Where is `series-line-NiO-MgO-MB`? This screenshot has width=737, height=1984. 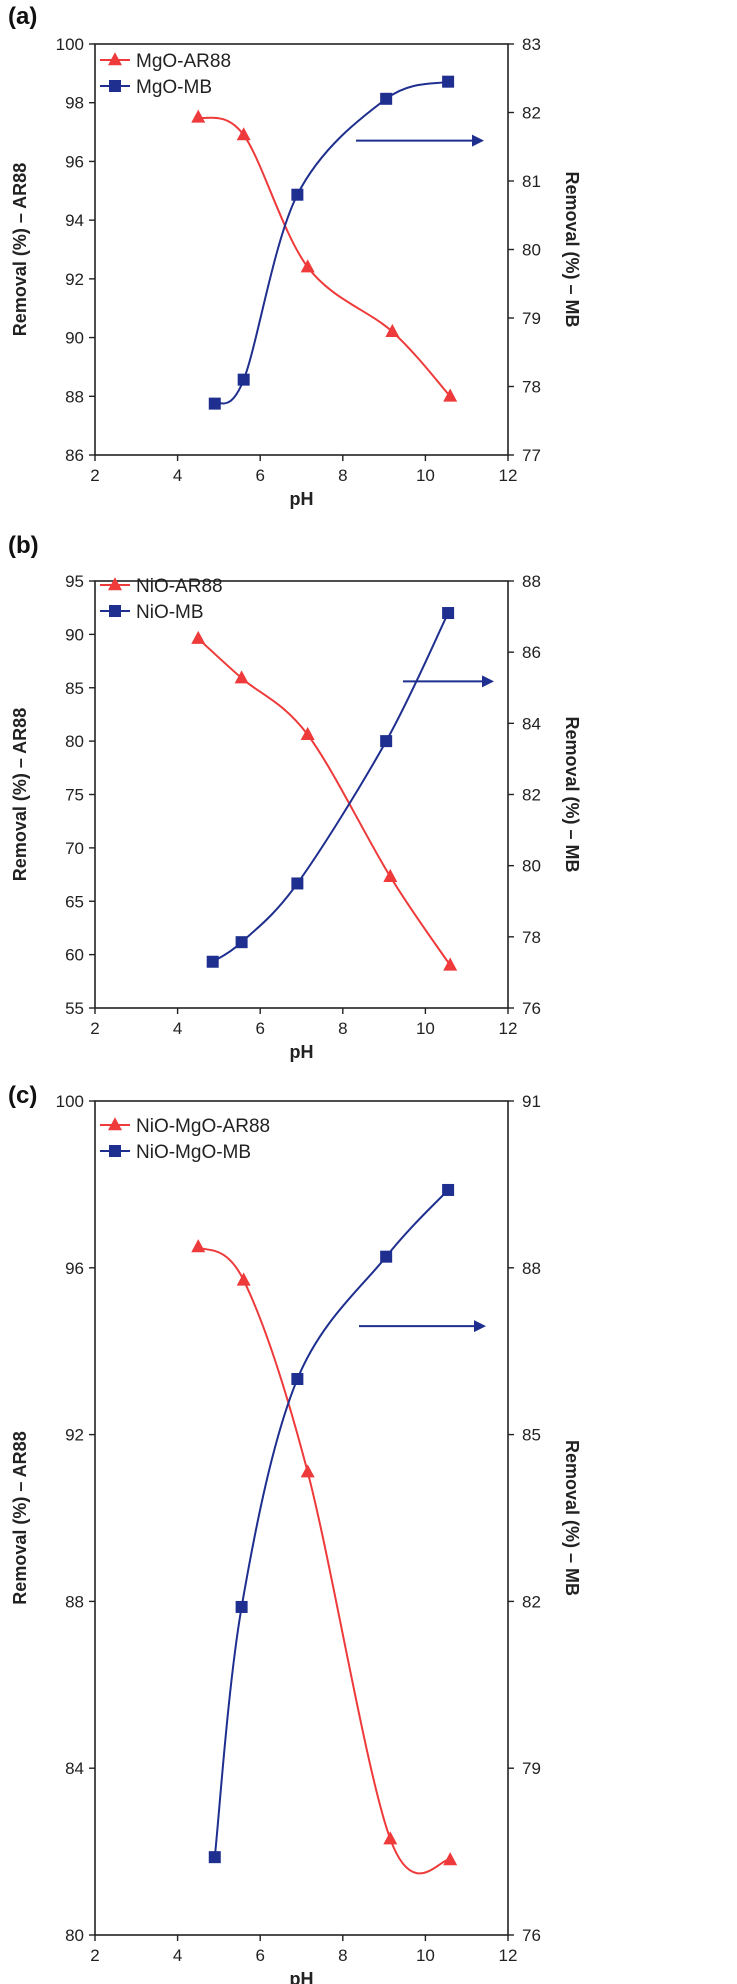 series-line-NiO-MgO-MB is located at coordinates (331, 1523).